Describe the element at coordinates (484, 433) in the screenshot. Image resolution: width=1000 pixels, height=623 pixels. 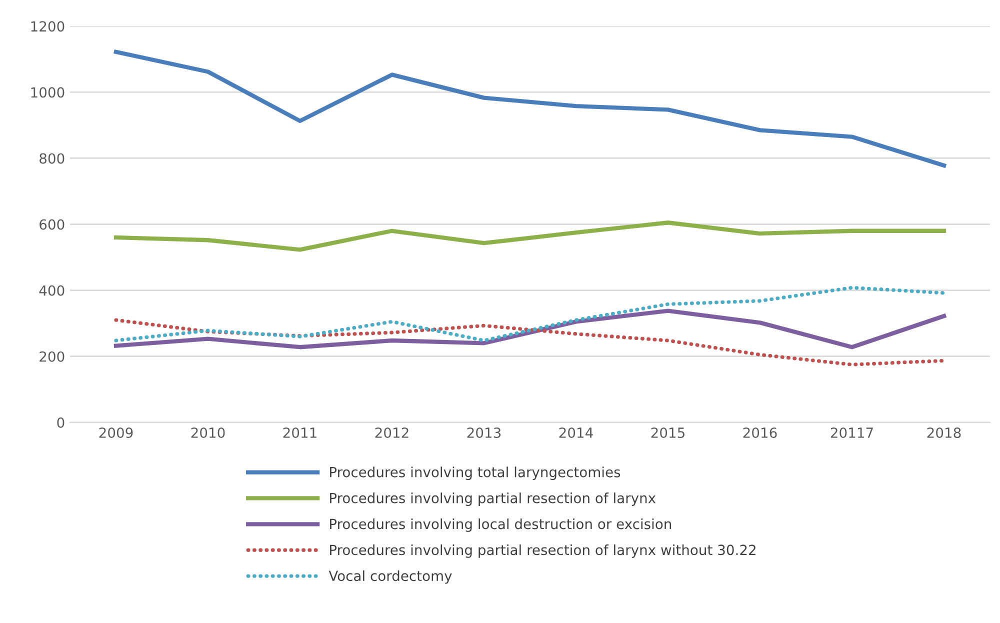
I see `x-tick-label: 2013` at that location.